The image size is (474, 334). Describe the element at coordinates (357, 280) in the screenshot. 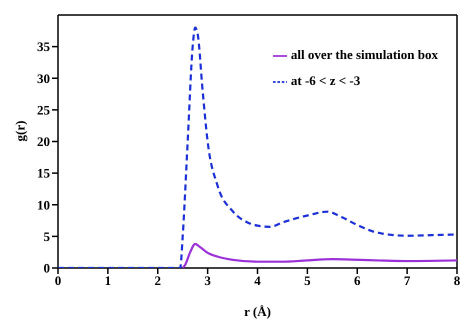

I see `x-tick-label: 6` at that location.